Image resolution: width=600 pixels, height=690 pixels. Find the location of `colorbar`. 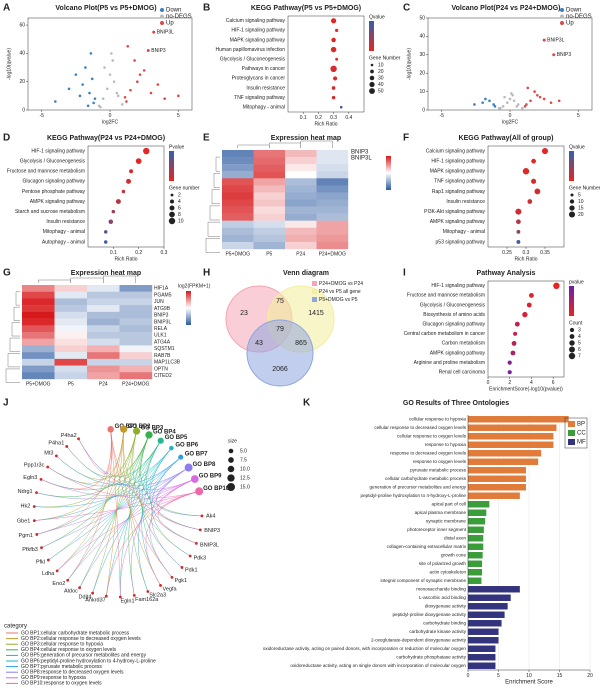

colorbar is located at coordinates (188, 308).